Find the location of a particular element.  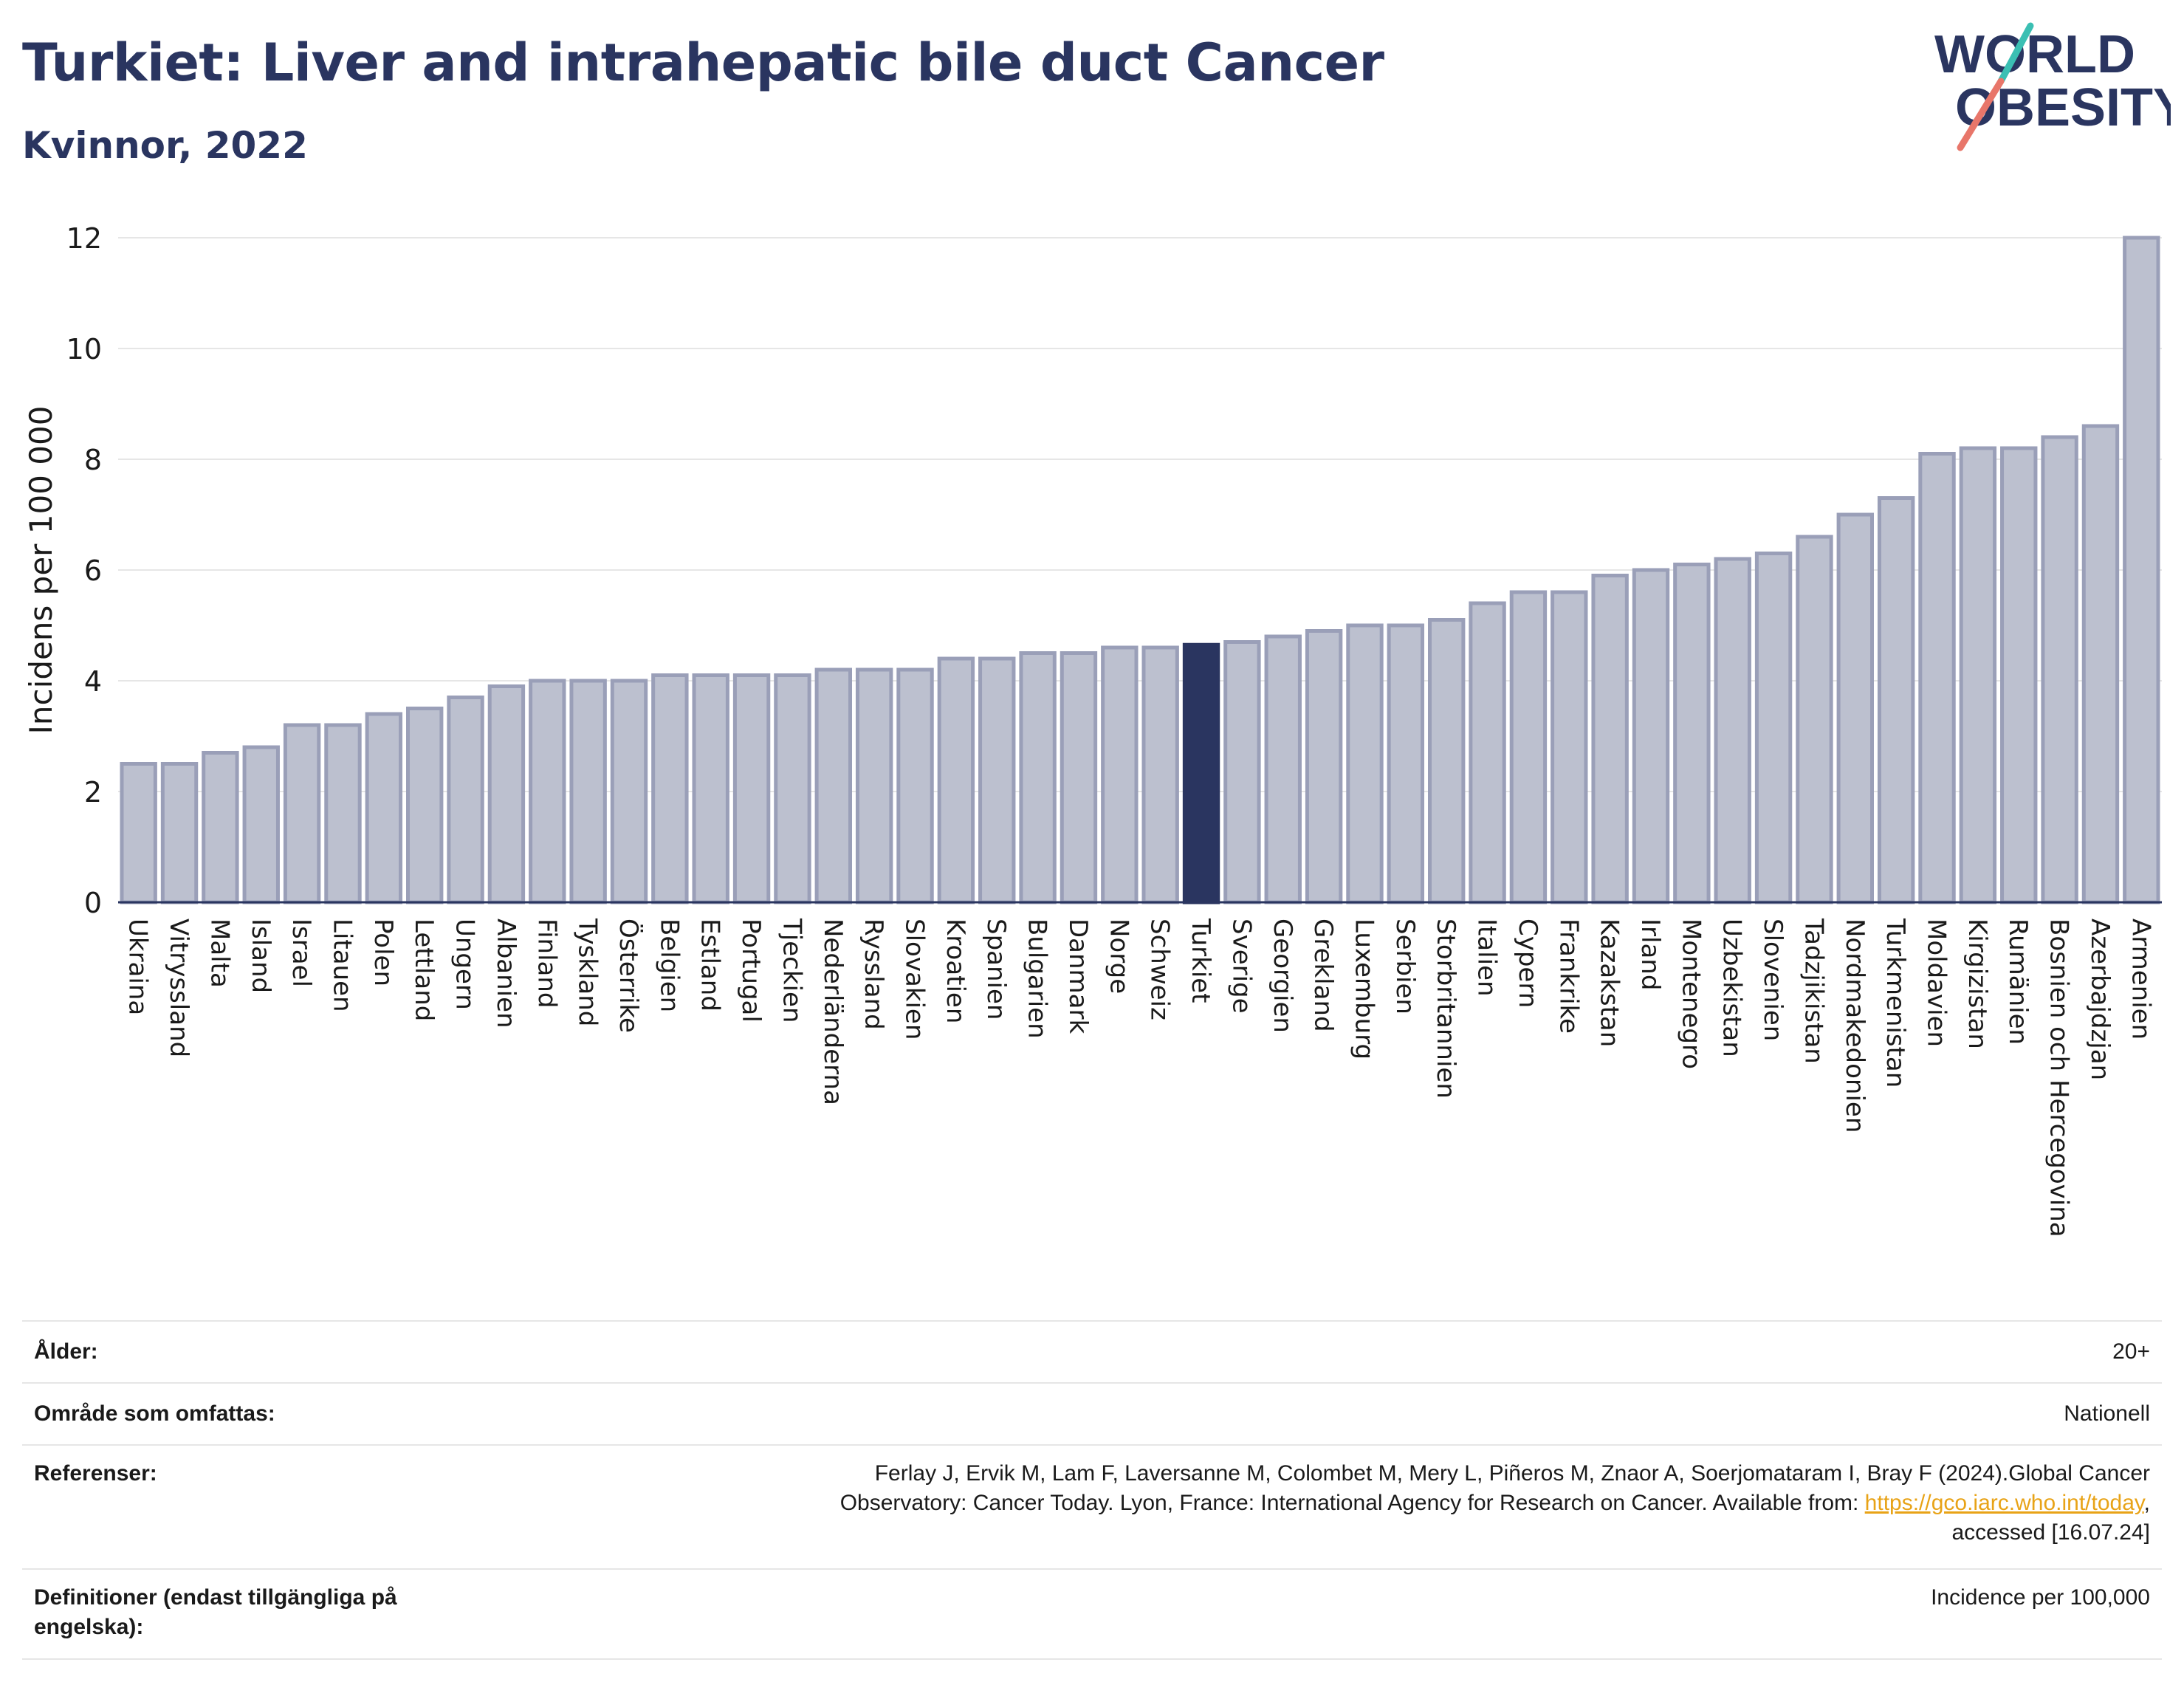

x-tick-label: Italien is located at coordinates (1487, 958).